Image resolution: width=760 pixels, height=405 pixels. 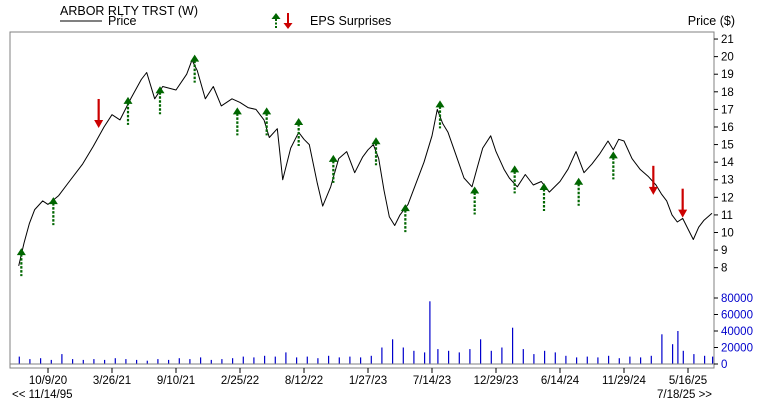 What do you see at coordinates (304, 381) in the screenshot?
I see `x-tick-label-4: 8/12/22` at bounding box center [304, 381].